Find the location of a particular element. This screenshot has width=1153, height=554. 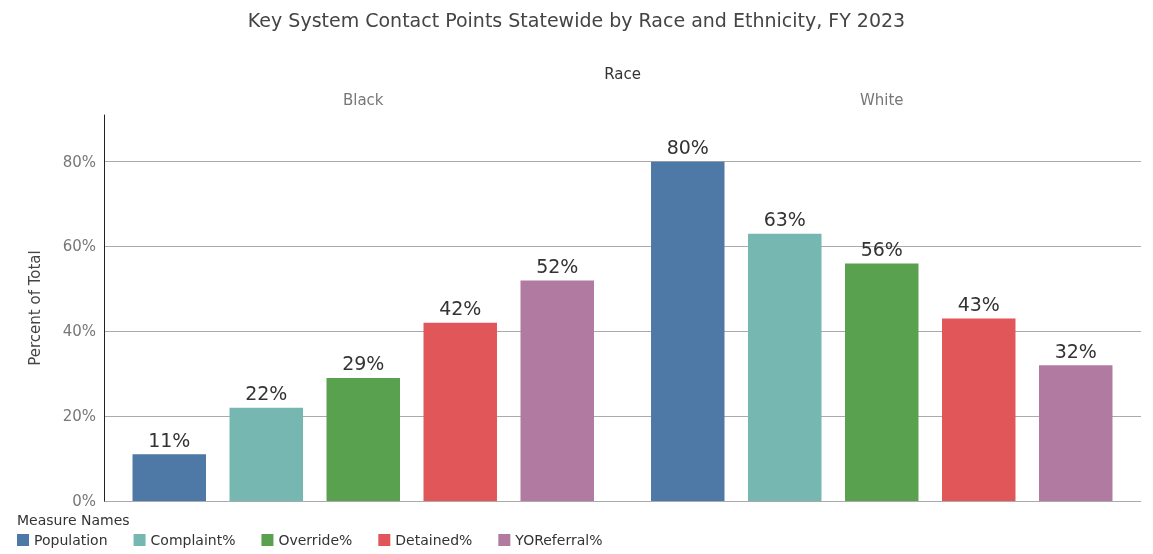

y-tick-label: 0% is located at coordinates (84, 501).